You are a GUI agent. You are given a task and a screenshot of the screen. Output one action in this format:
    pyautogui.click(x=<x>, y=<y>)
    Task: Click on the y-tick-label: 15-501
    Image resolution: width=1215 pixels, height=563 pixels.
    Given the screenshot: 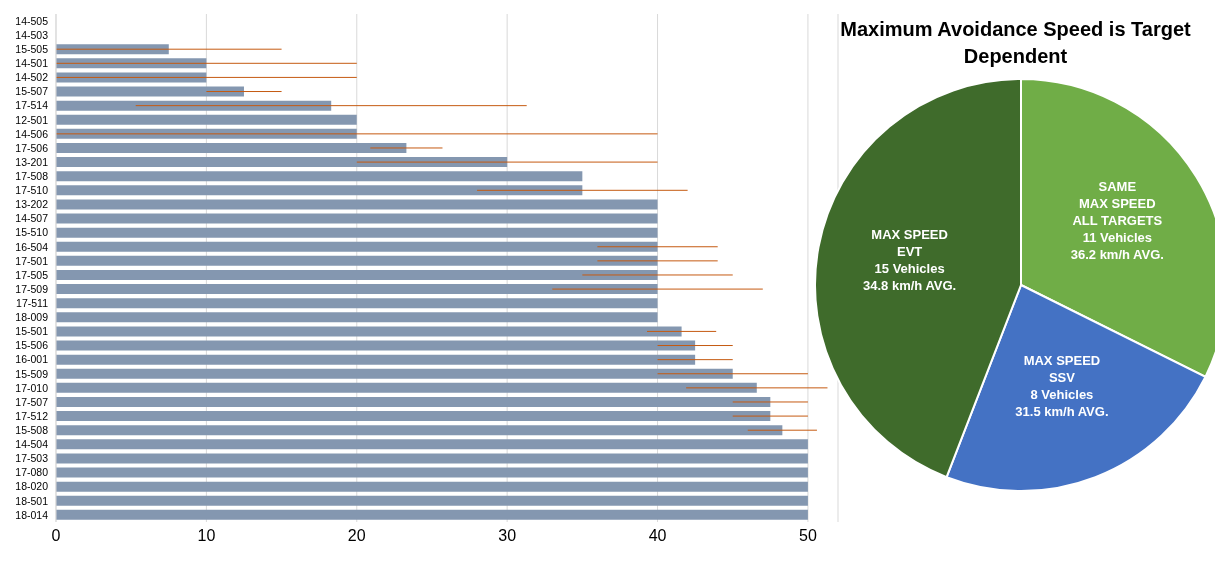 What is the action you would take?
    pyautogui.click(x=32, y=331)
    